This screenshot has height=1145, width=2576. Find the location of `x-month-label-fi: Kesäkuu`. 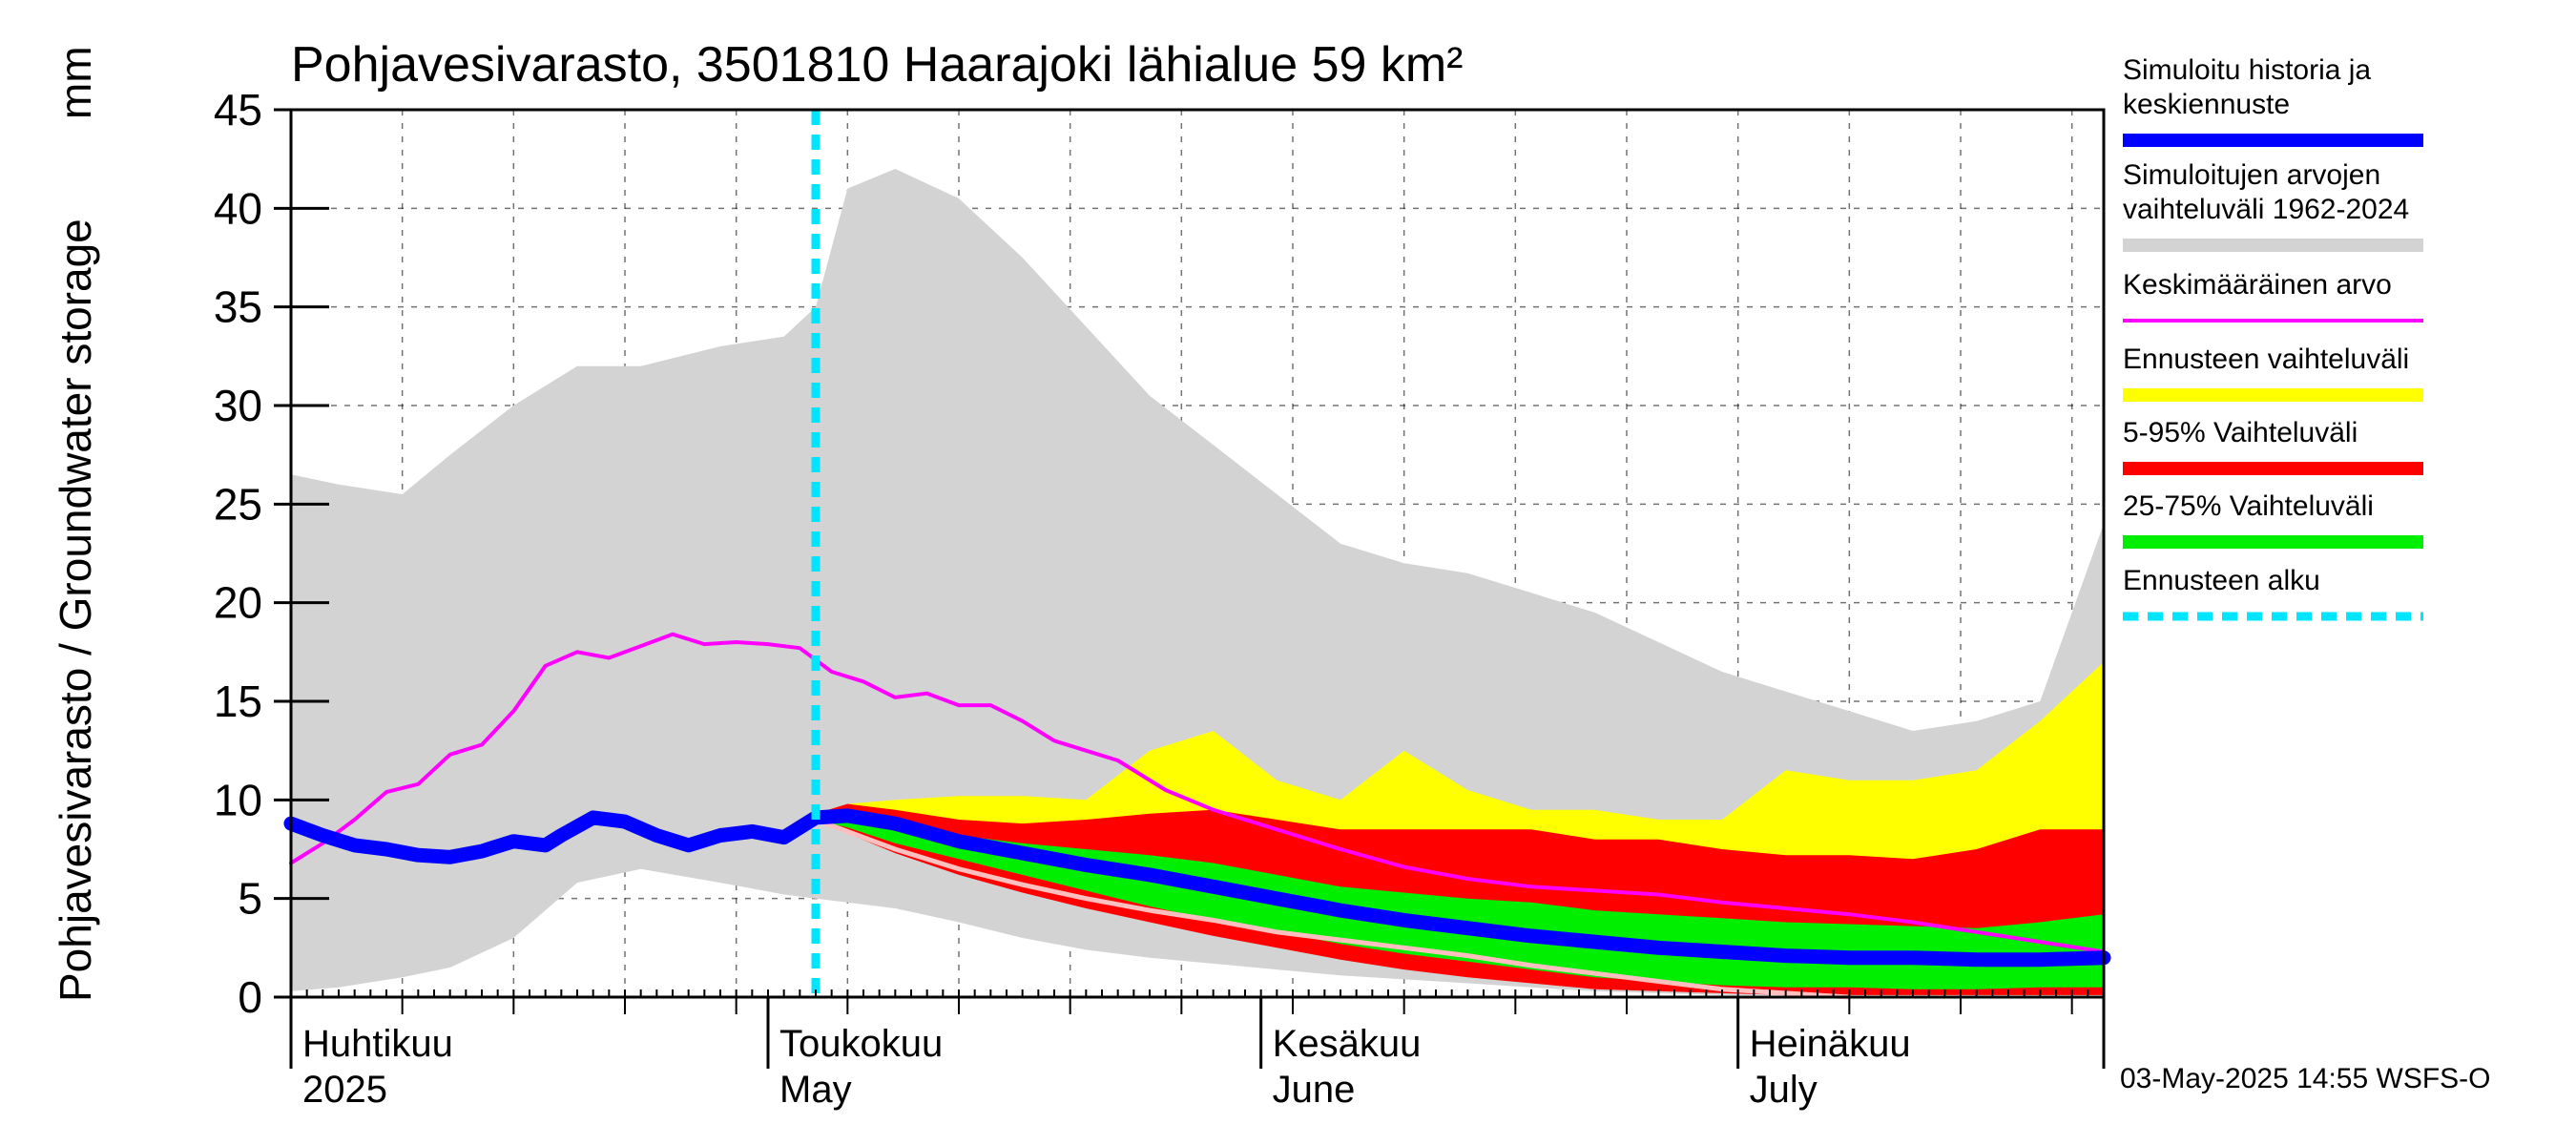

x-month-label-fi: Kesäkuu is located at coordinates (1347, 1044).